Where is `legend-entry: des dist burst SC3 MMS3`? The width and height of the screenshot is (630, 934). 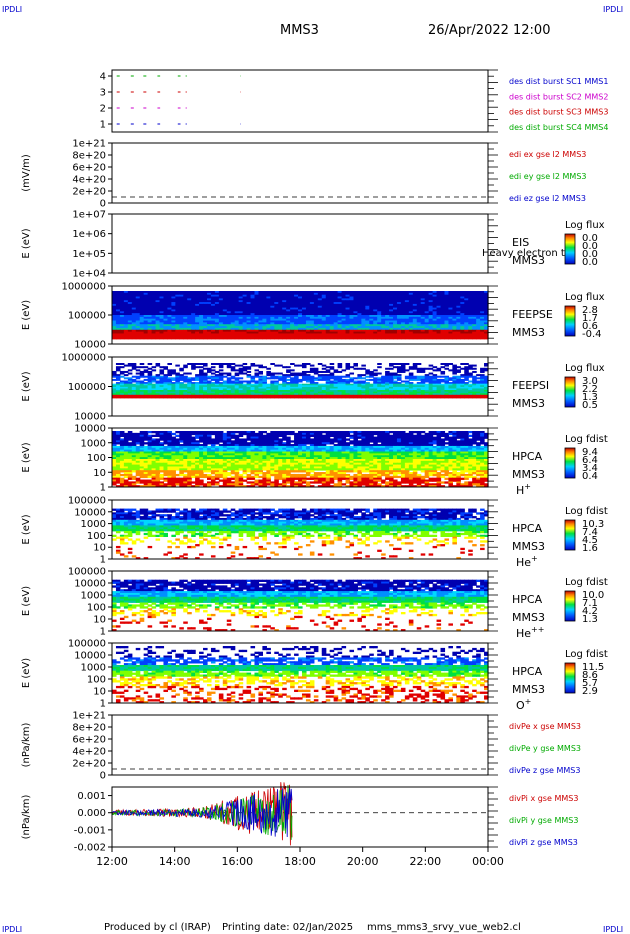 legend-entry: des dist burst SC3 MMS3 is located at coordinates (558, 112).